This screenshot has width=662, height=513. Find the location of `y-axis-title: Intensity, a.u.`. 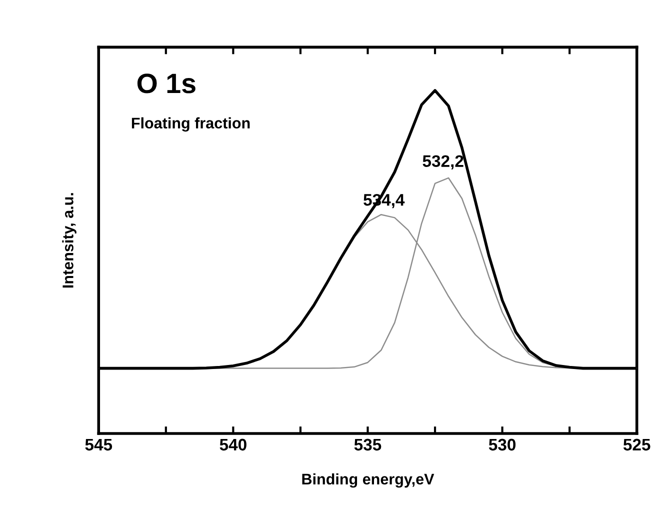

y-axis-title: Intensity, a.u. is located at coordinates (69, 240).